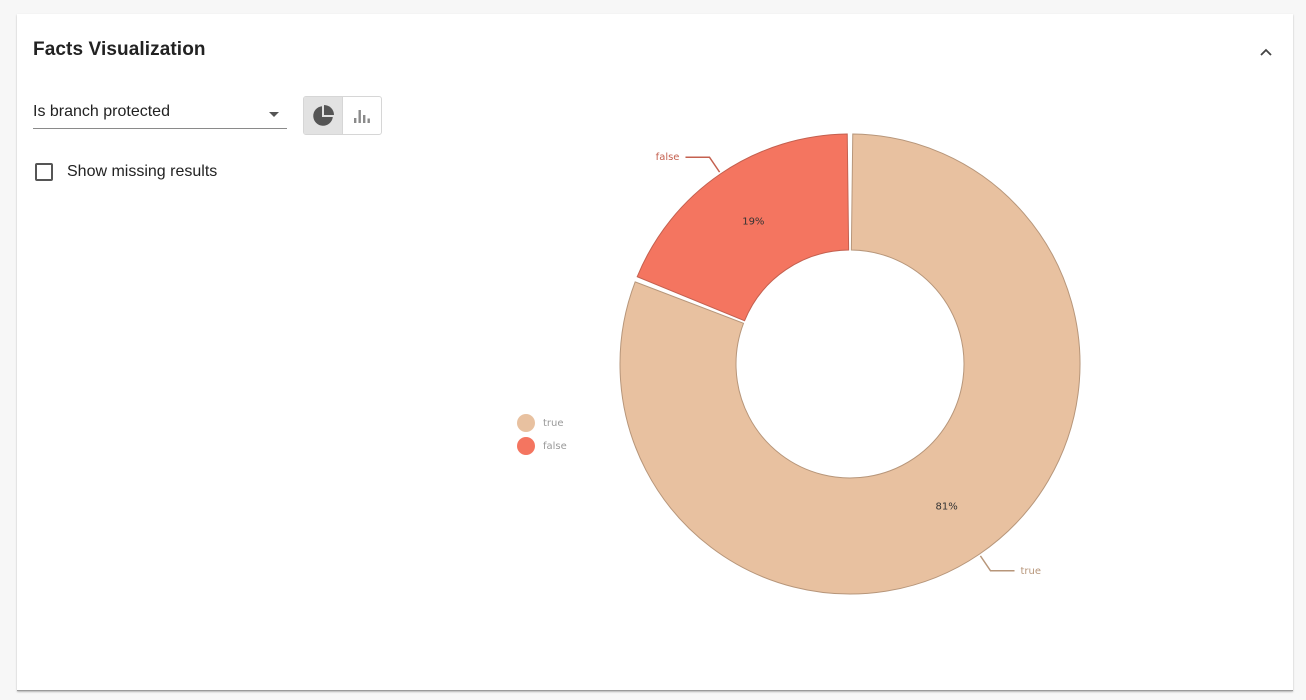 The height and width of the screenshot is (700, 1306). I want to click on legend-swatch-true, so click(526, 423).